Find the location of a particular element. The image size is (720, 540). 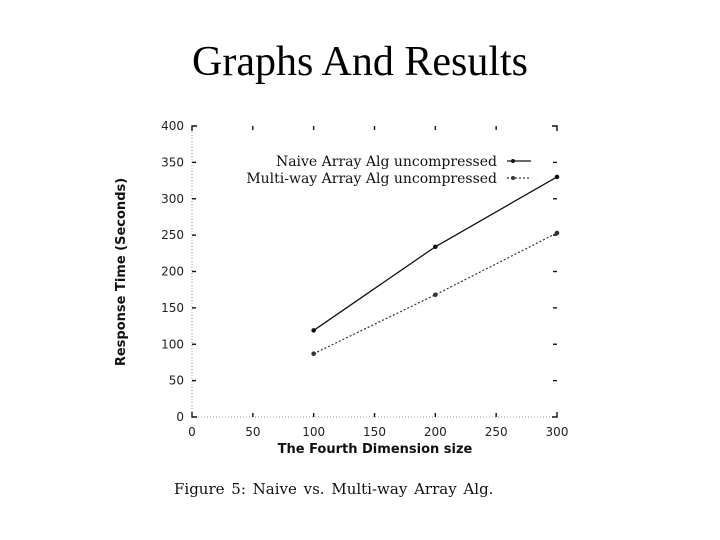

legend-label-1: Multi-way Array Alg uncompressed is located at coordinates (371, 179).